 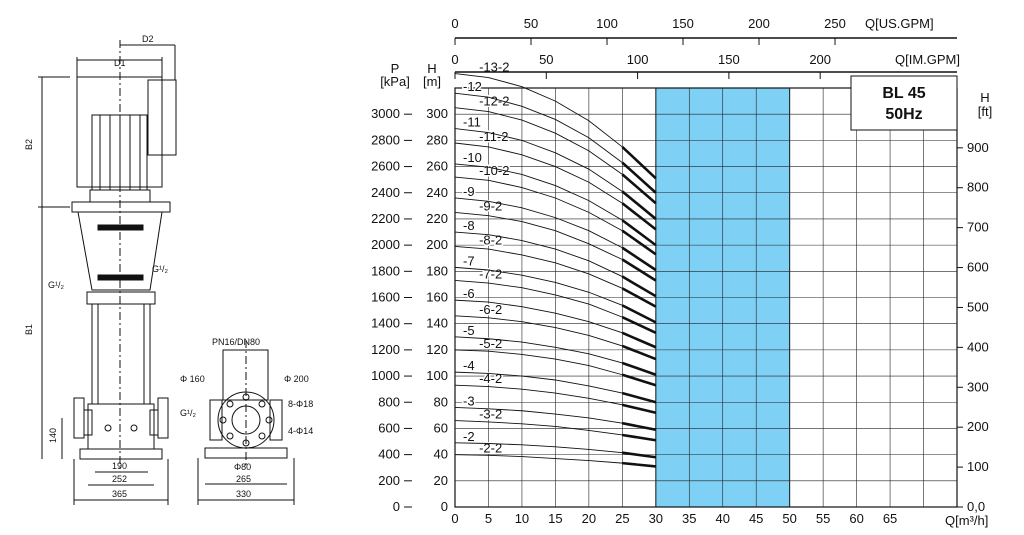 What do you see at coordinates (903, 114) in the screenshot?
I see `chart-subtitle: 50Hz` at bounding box center [903, 114].